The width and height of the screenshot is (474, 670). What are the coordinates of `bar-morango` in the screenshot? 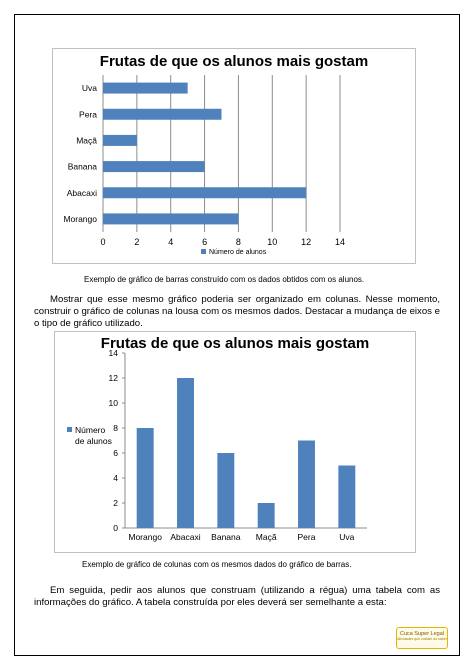 It's located at (171, 219).